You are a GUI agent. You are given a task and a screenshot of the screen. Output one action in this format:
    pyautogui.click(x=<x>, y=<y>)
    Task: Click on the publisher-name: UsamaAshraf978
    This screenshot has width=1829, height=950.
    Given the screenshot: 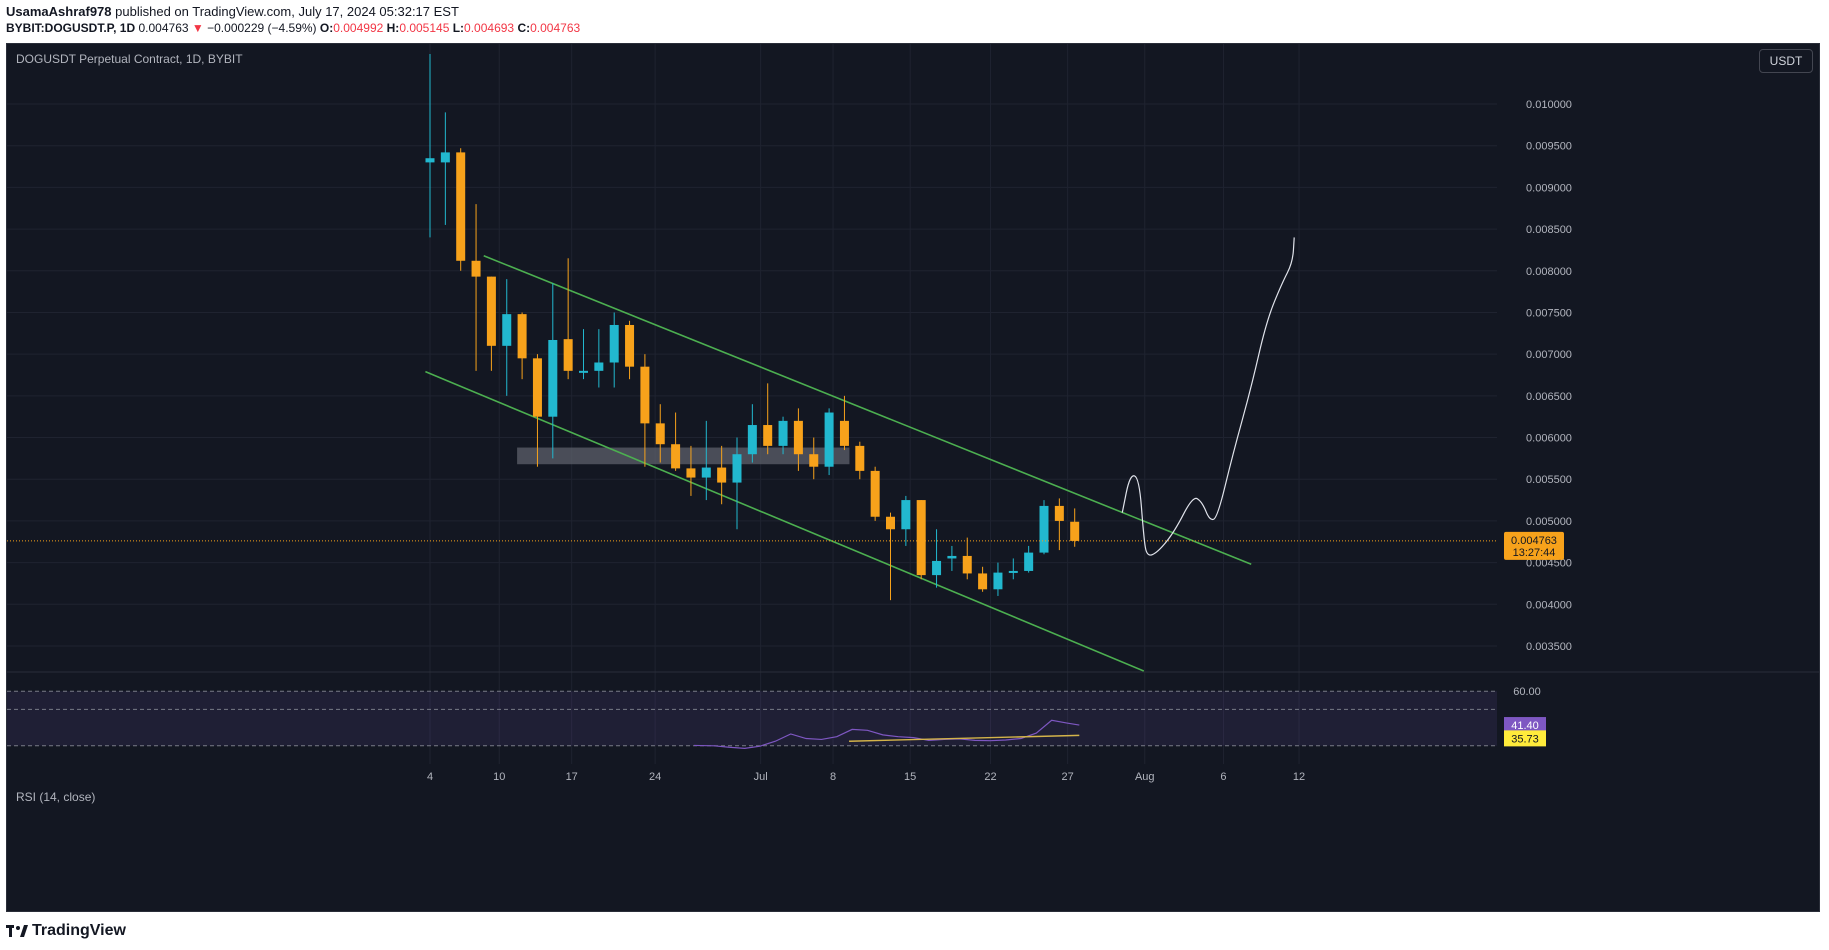 What is the action you would take?
    pyautogui.click(x=59, y=11)
    